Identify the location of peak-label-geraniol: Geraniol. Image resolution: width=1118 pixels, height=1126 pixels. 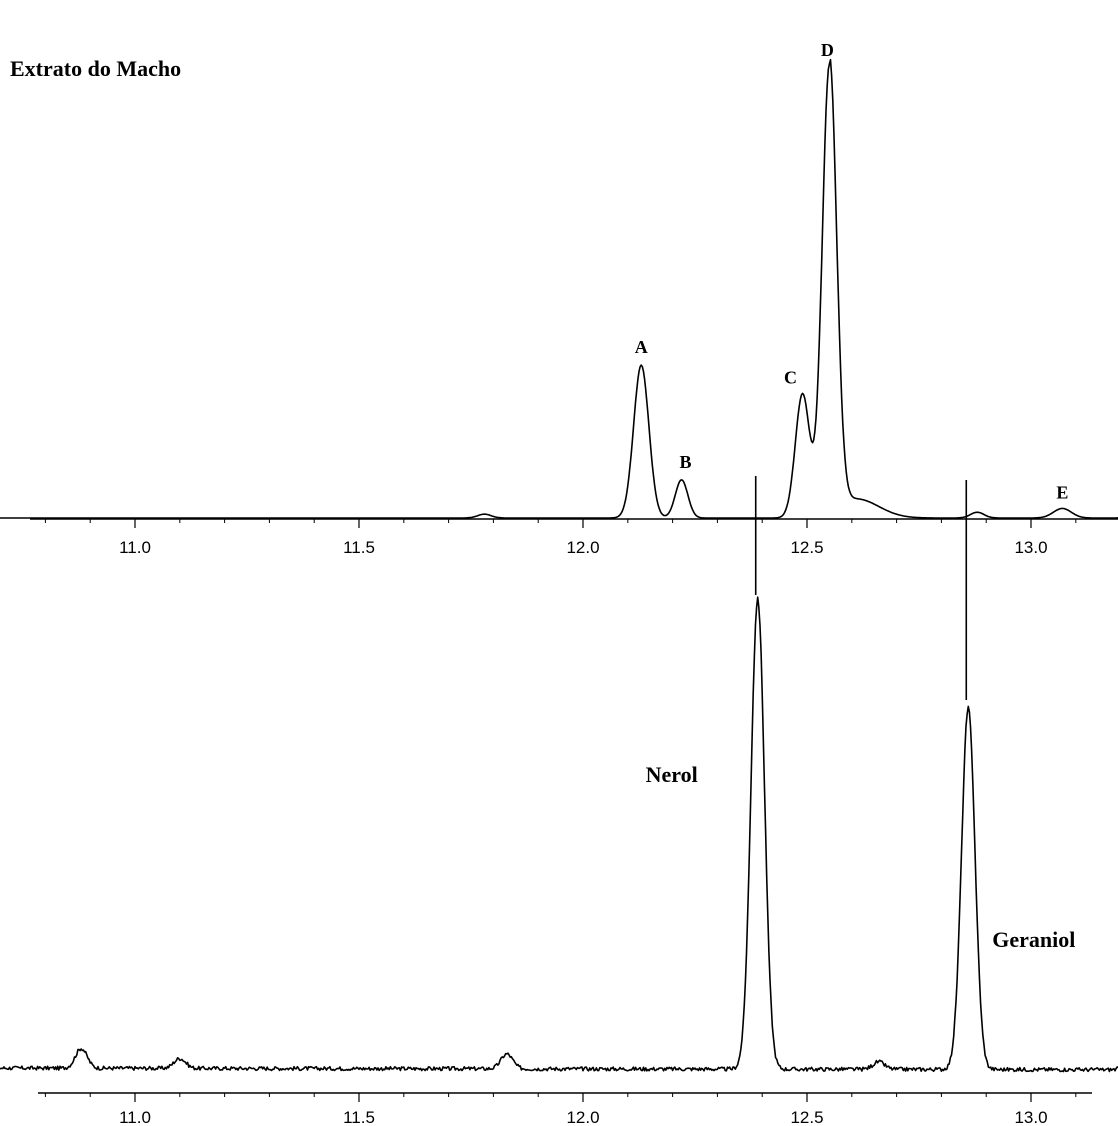
(1033, 939).